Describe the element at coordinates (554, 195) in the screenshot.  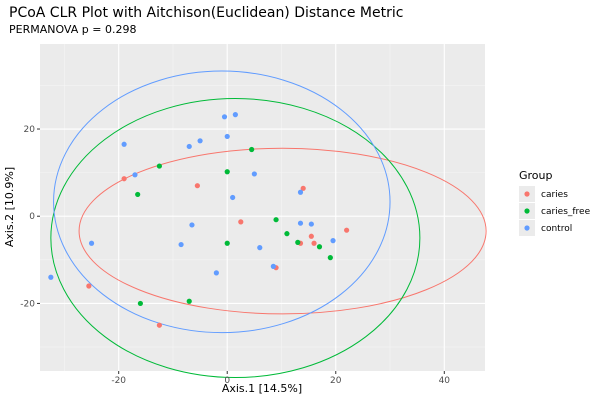
I see `legend-label-caries: caries` at that location.